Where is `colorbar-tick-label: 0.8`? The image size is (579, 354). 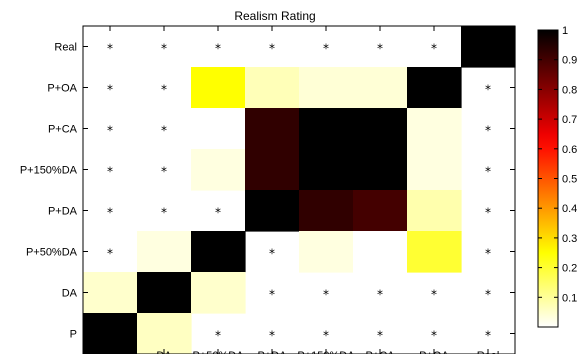
colorbar-tick-label: 0.8 is located at coordinates (569, 90).